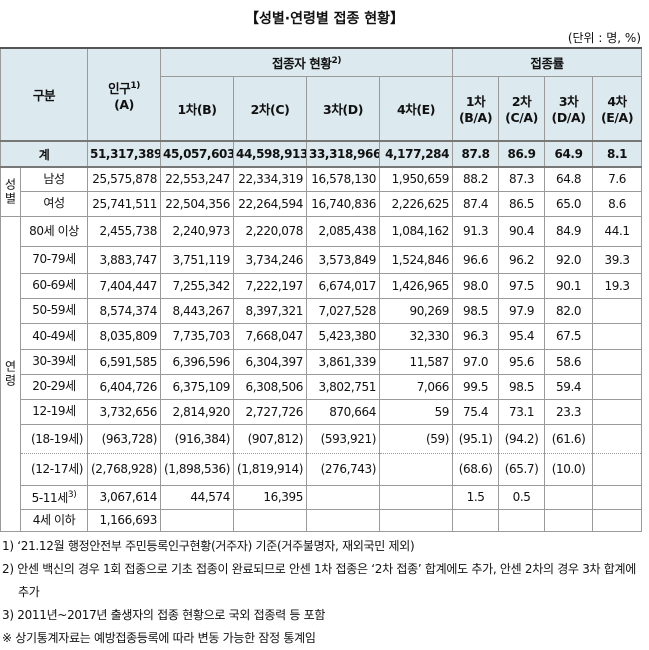  I want to click on label-text: 남성, so click(54, 178).